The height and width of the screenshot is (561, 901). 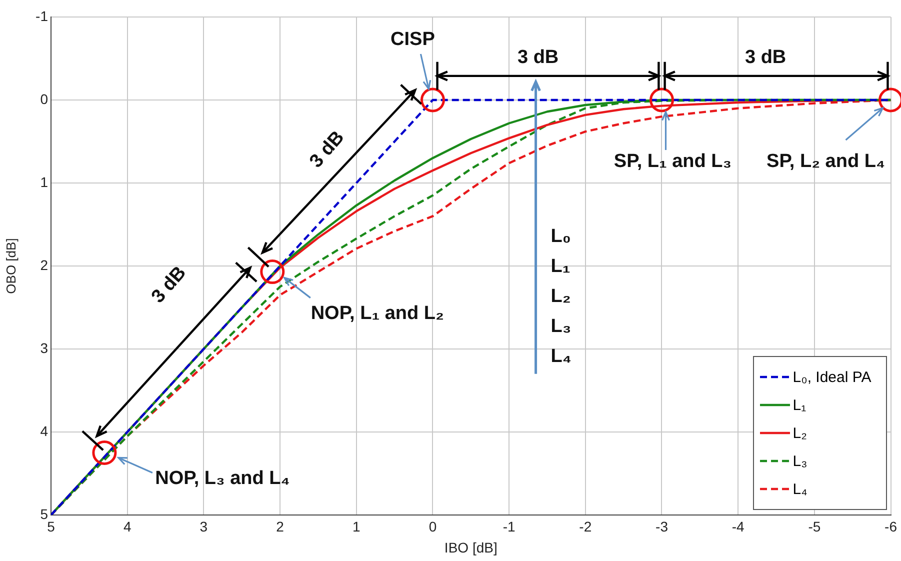 I want to click on y-tick-label: 0, so click(x=44, y=98).